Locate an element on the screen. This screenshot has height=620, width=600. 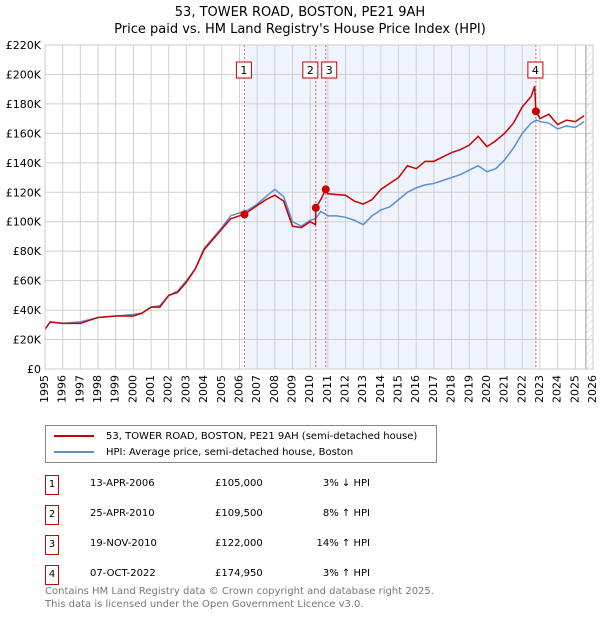
transaction-hpi-diff: 14% ↑ HPI is located at coordinates (343, 543).